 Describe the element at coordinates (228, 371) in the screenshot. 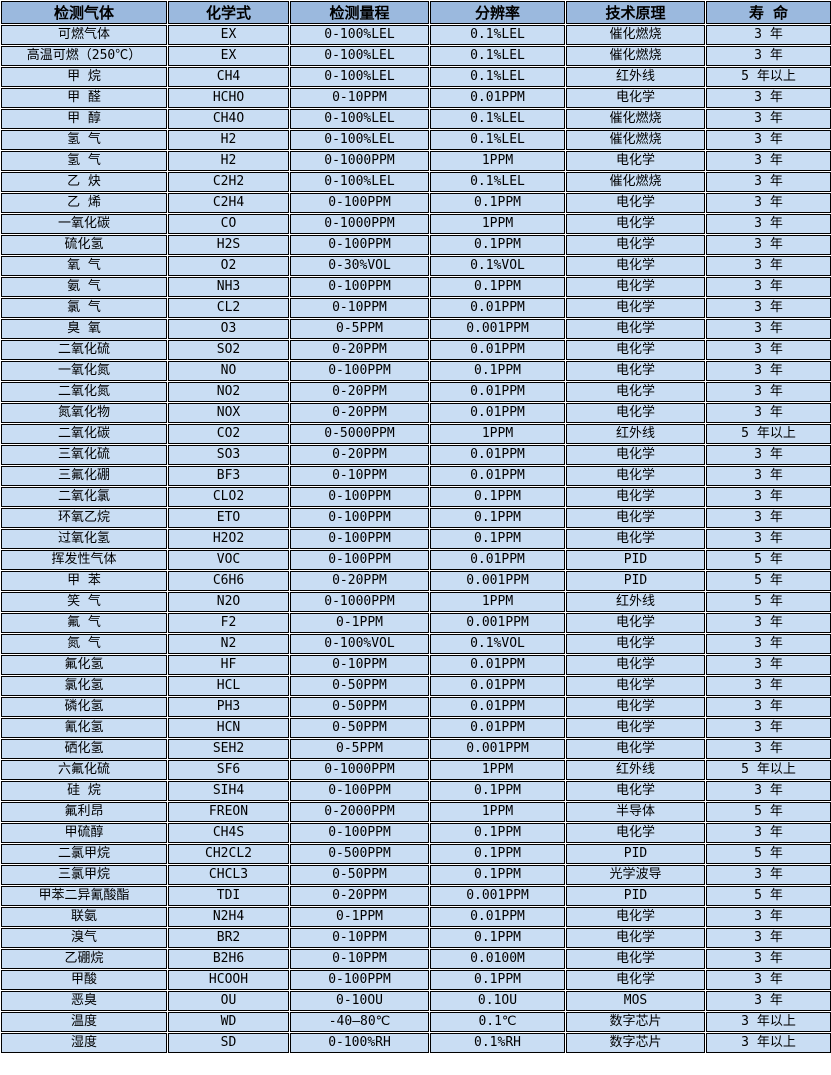

I see `table-cell: NO` at that location.